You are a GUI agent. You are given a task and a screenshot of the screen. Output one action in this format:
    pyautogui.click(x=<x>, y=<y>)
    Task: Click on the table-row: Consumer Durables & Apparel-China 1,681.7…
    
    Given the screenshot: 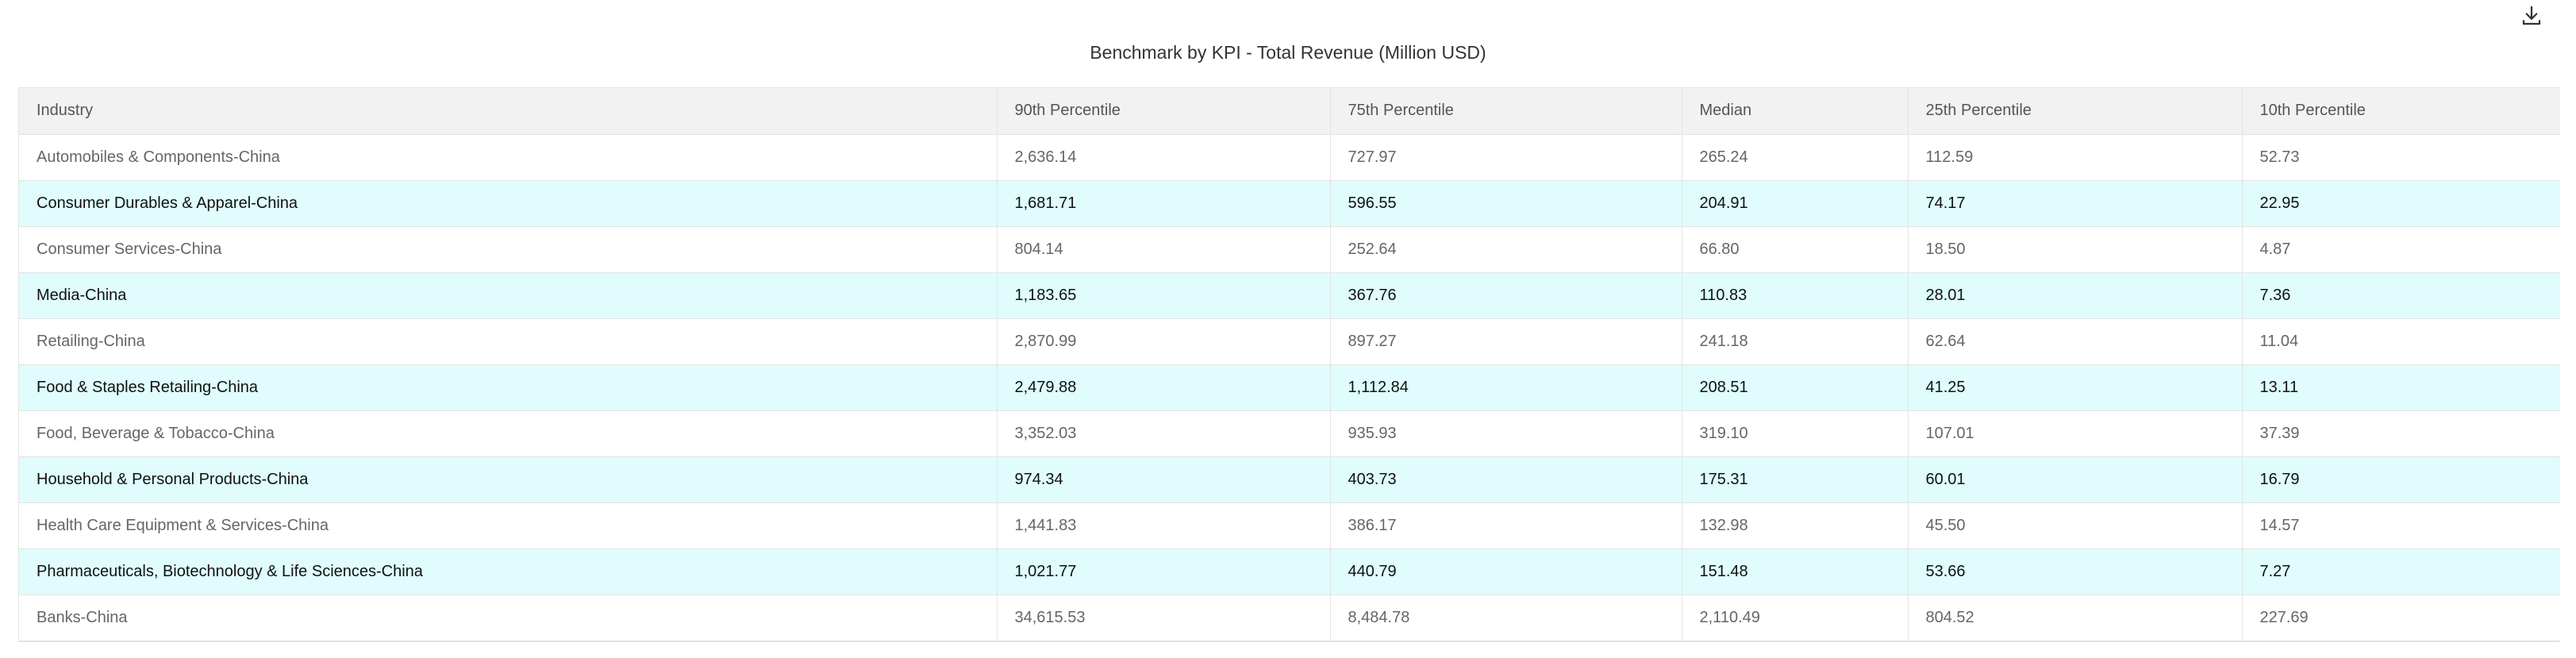 What is the action you would take?
    pyautogui.click(x=1289, y=203)
    